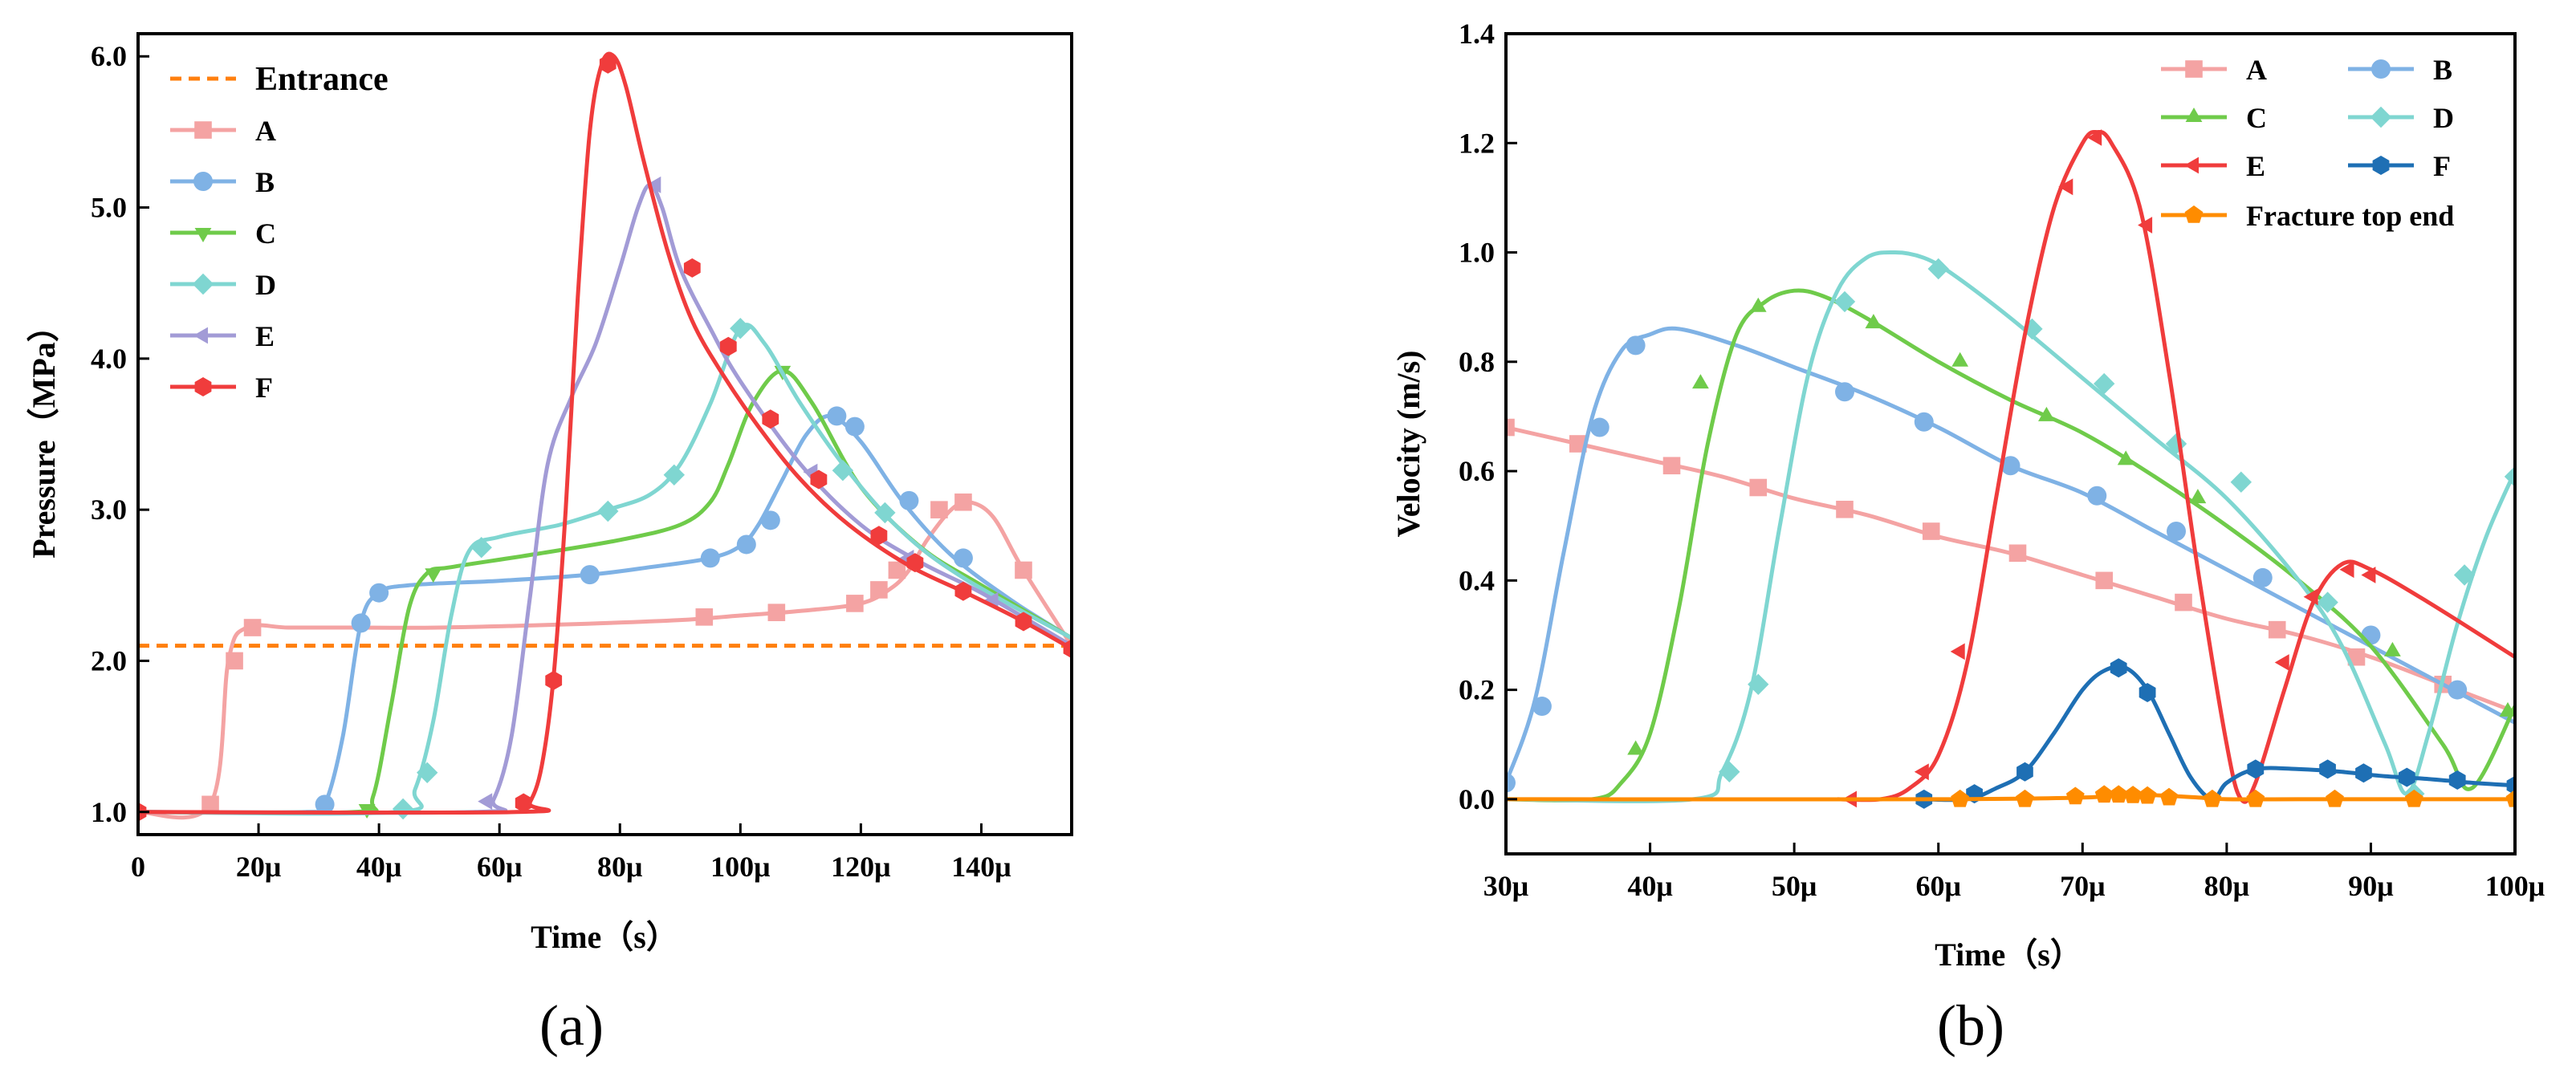 The width and height of the screenshot is (2576, 1085). I want to click on panel-b-caption: (b), so click(1971, 1026).